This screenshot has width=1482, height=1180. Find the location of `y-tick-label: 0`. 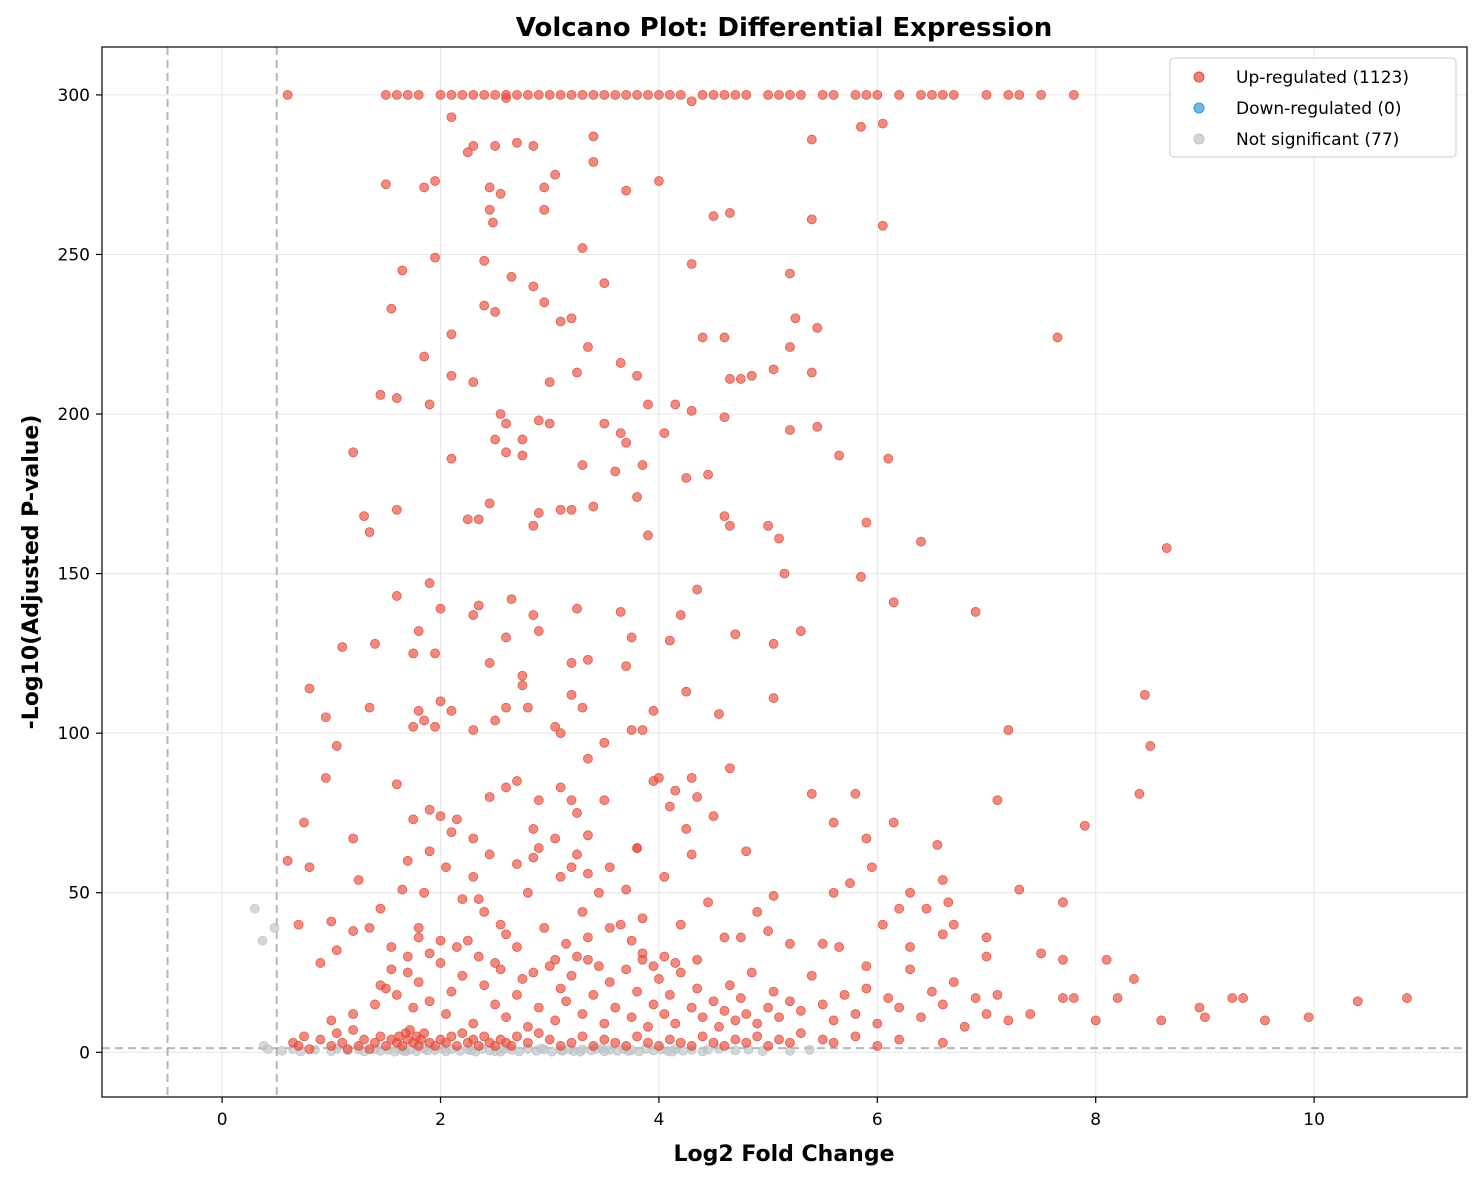

y-tick-label: 0 is located at coordinates (84, 1053).